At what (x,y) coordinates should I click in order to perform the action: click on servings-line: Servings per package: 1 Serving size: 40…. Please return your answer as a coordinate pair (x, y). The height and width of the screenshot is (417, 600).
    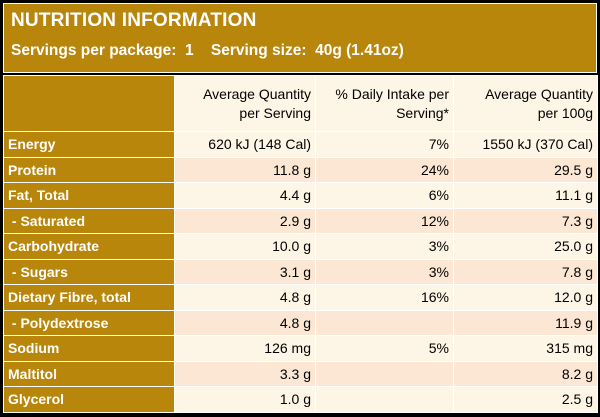
    Looking at the image, I should click on (207, 50).